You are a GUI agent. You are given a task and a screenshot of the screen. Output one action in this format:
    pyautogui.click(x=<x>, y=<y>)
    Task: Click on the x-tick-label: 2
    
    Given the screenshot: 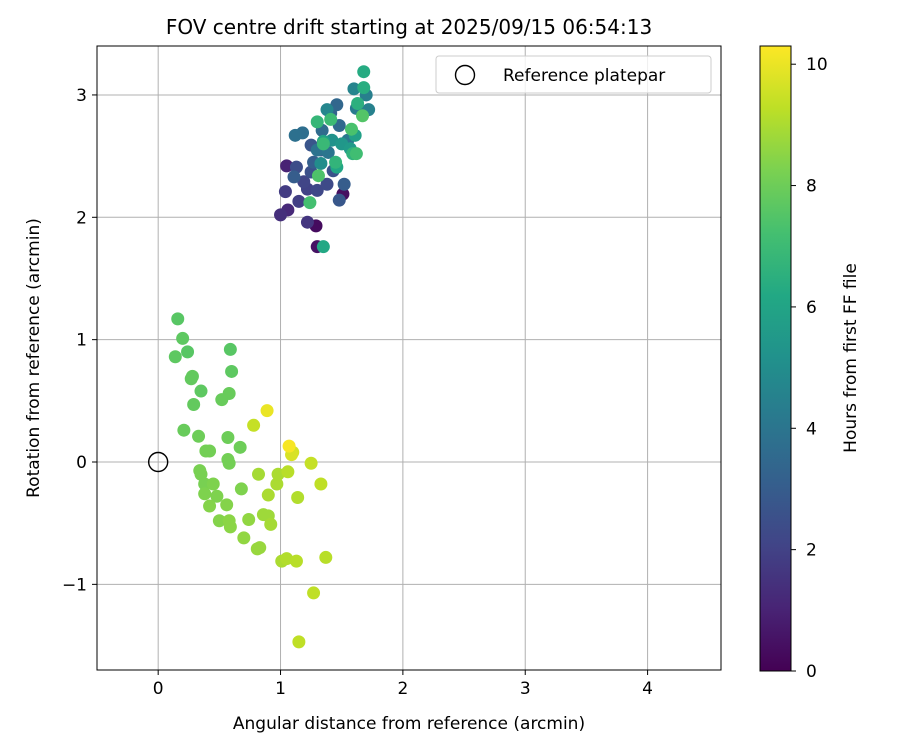 What is the action you would take?
    pyautogui.click(x=402, y=689)
    